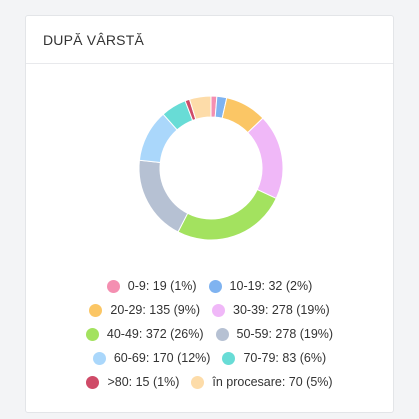 The height and width of the screenshot is (419, 419). Describe the element at coordinates (271, 286) in the screenshot. I see `legend-label: 10-19: 32 (2%)` at that location.